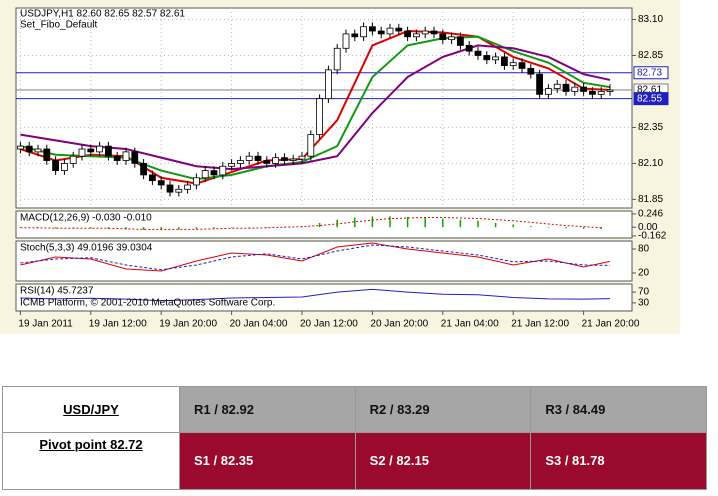  What do you see at coordinates (118, 324) in the screenshot?
I see `x-tick-label: 19 Jan 12:00` at bounding box center [118, 324].